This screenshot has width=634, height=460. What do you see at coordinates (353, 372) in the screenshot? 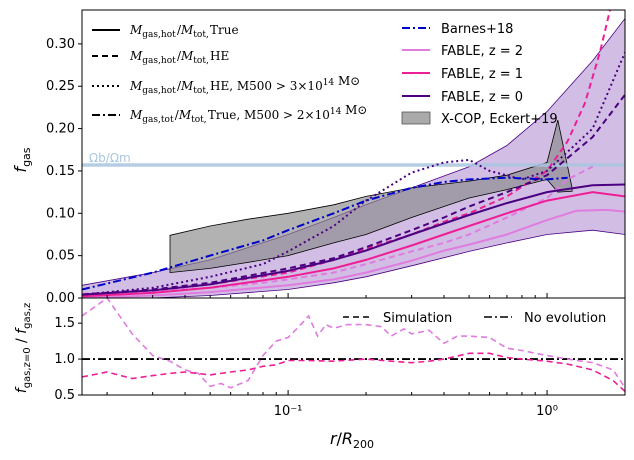
I see `series-z-1-ratio` at bounding box center [353, 372].